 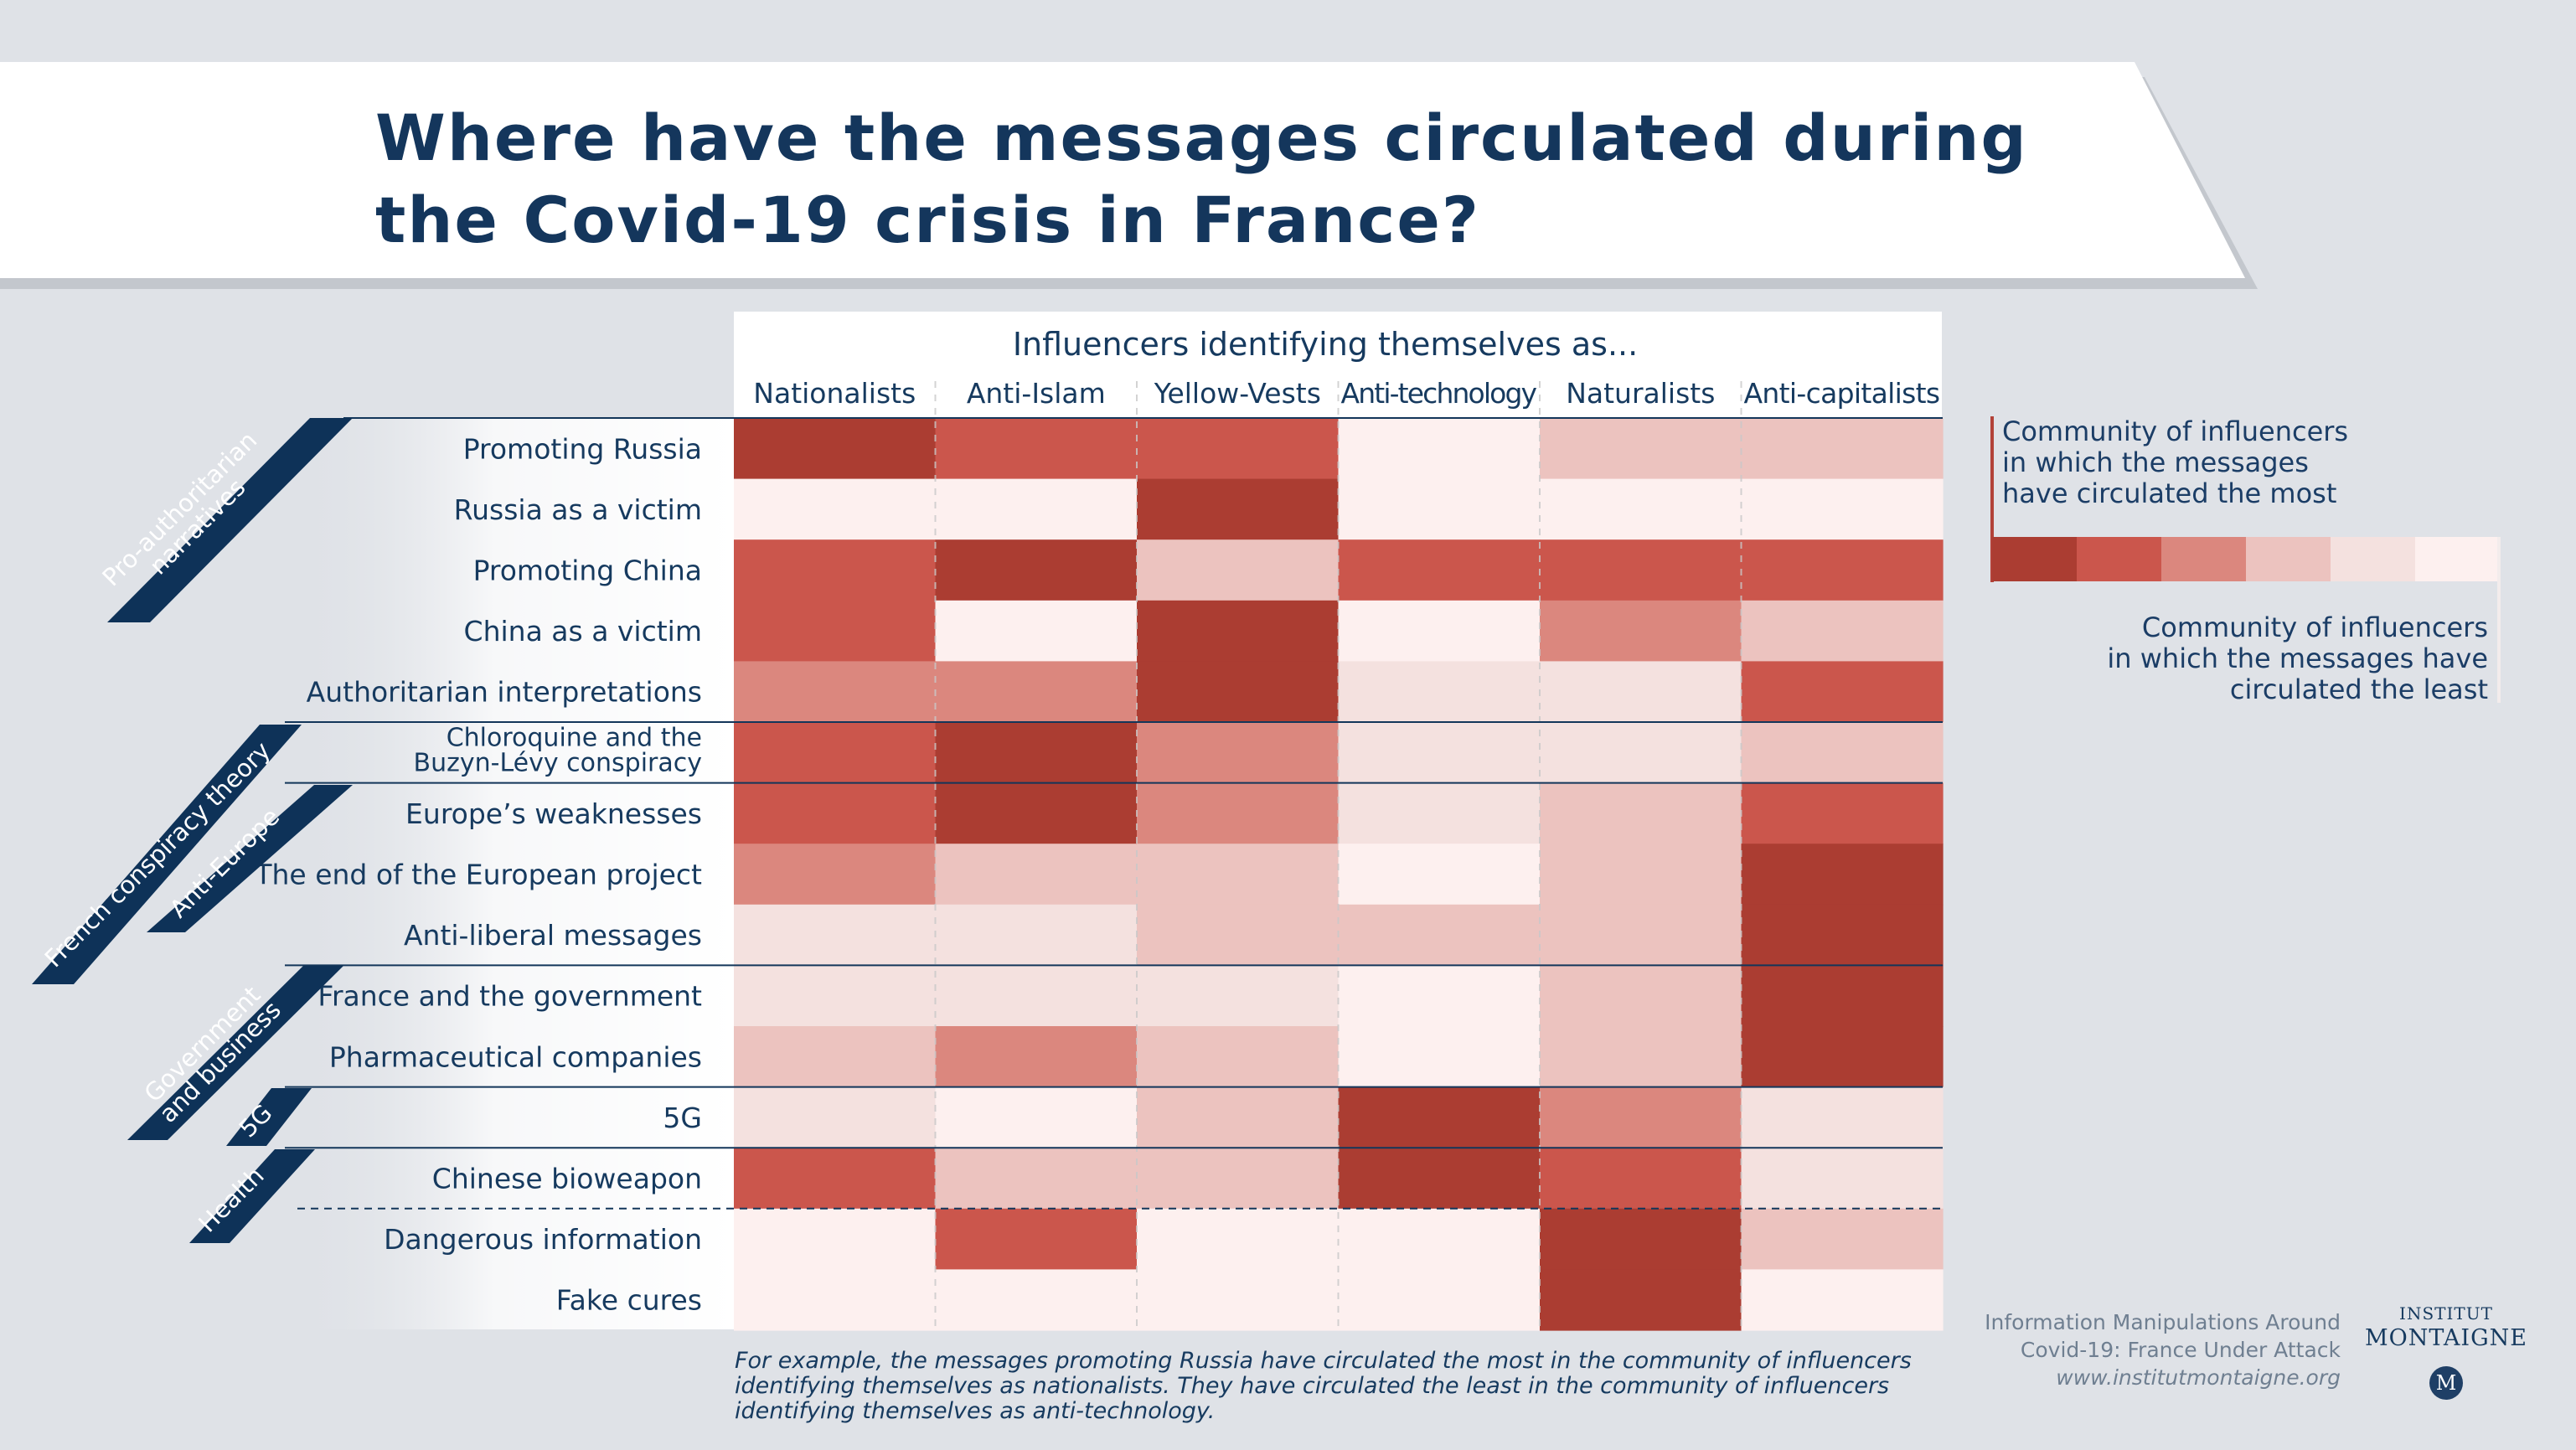 I want to click on source-url-link: www.institutmontaigne.org, so click(x=2198, y=1377).